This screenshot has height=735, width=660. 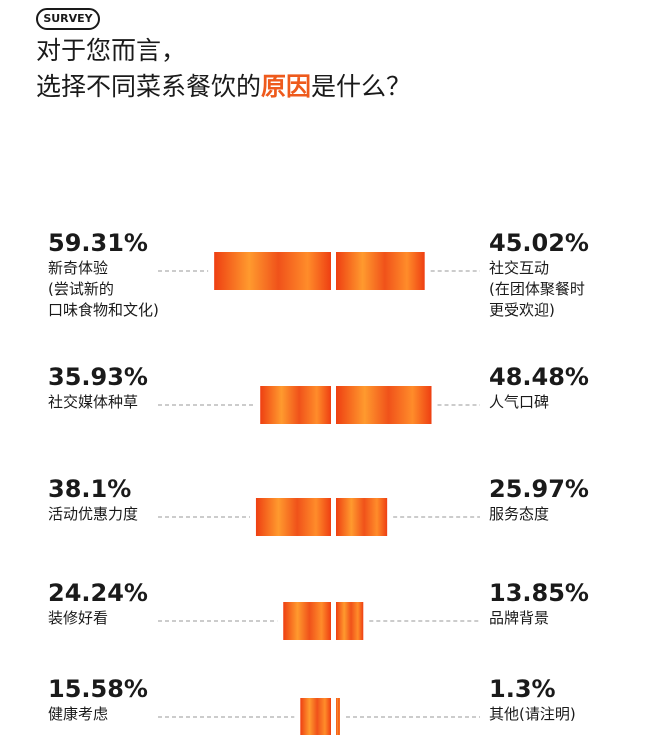 What do you see at coordinates (519, 268) in the screenshot?
I see `right-category-label: 社交互动` at bounding box center [519, 268].